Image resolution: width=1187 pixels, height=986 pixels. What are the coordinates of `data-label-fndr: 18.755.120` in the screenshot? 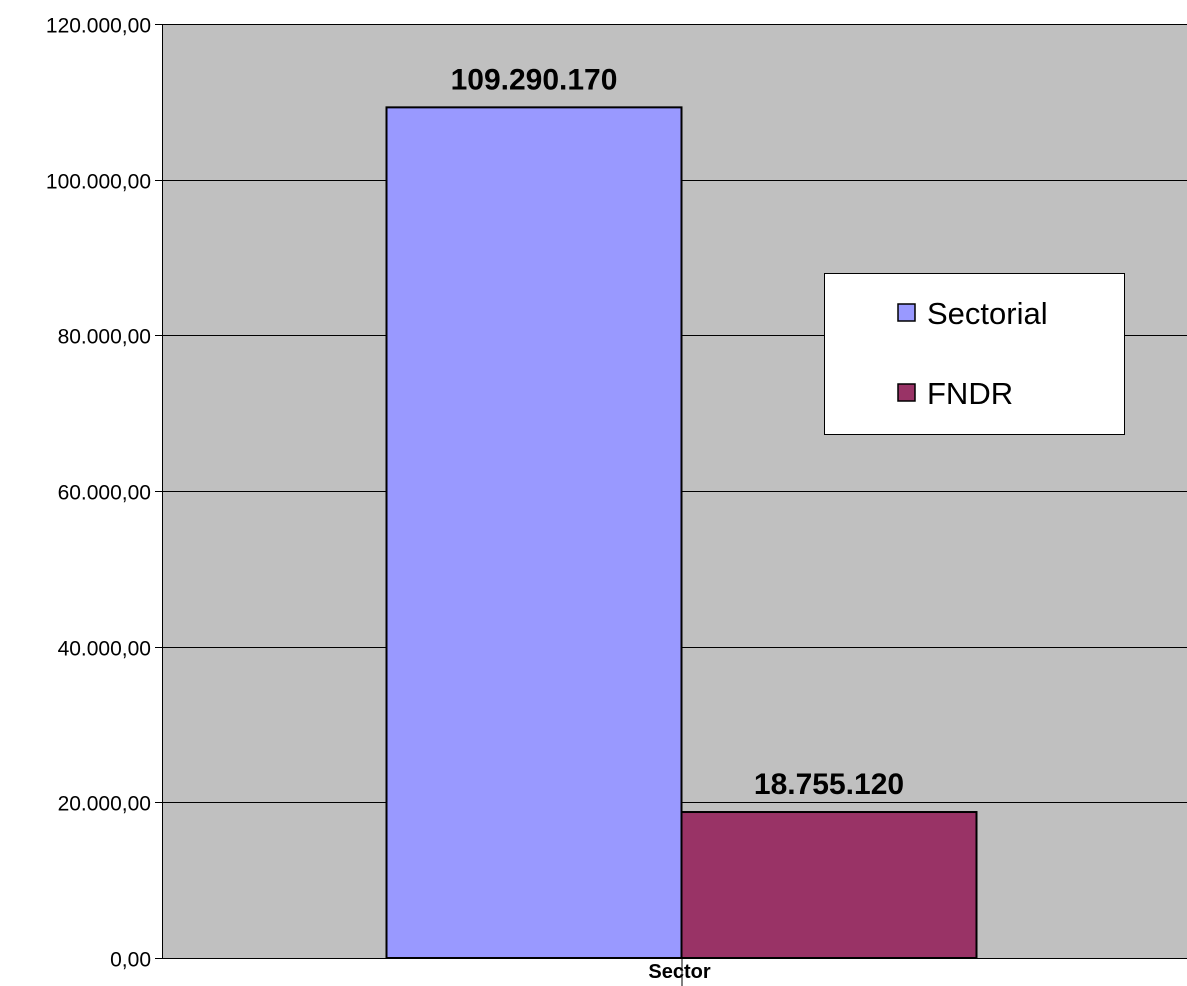 It's located at (829, 784).